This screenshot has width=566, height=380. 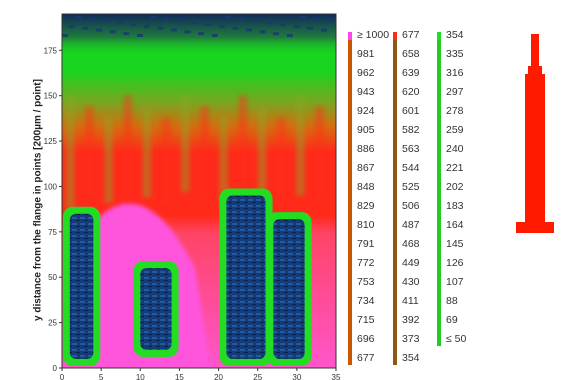 What do you see at coordinates (411, 54) in the screenshot?
I see `scale-label: 658` at bounding box center [411, 54].